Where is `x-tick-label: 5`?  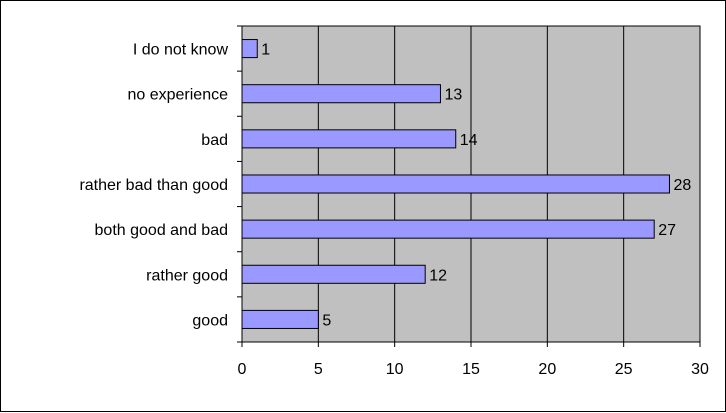 x-tick-label: 5 is located at coordinates (318, 369).